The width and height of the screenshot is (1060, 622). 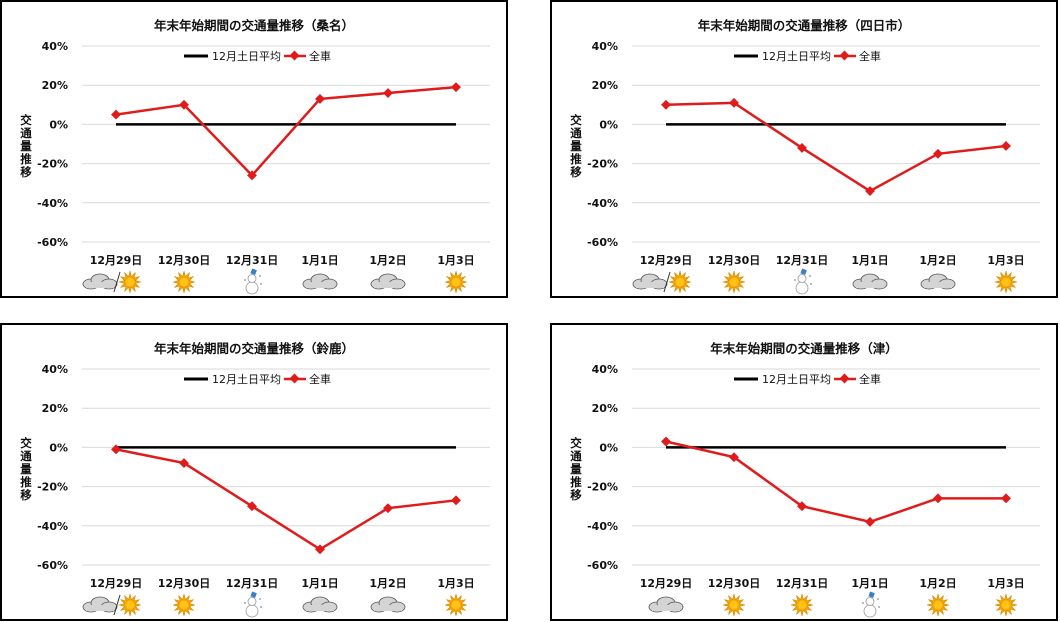 What do you see at coordinates (294, 55) in the screenshot?
I see `legend-marker-all-vehicles` at bounding box center [294, 55].